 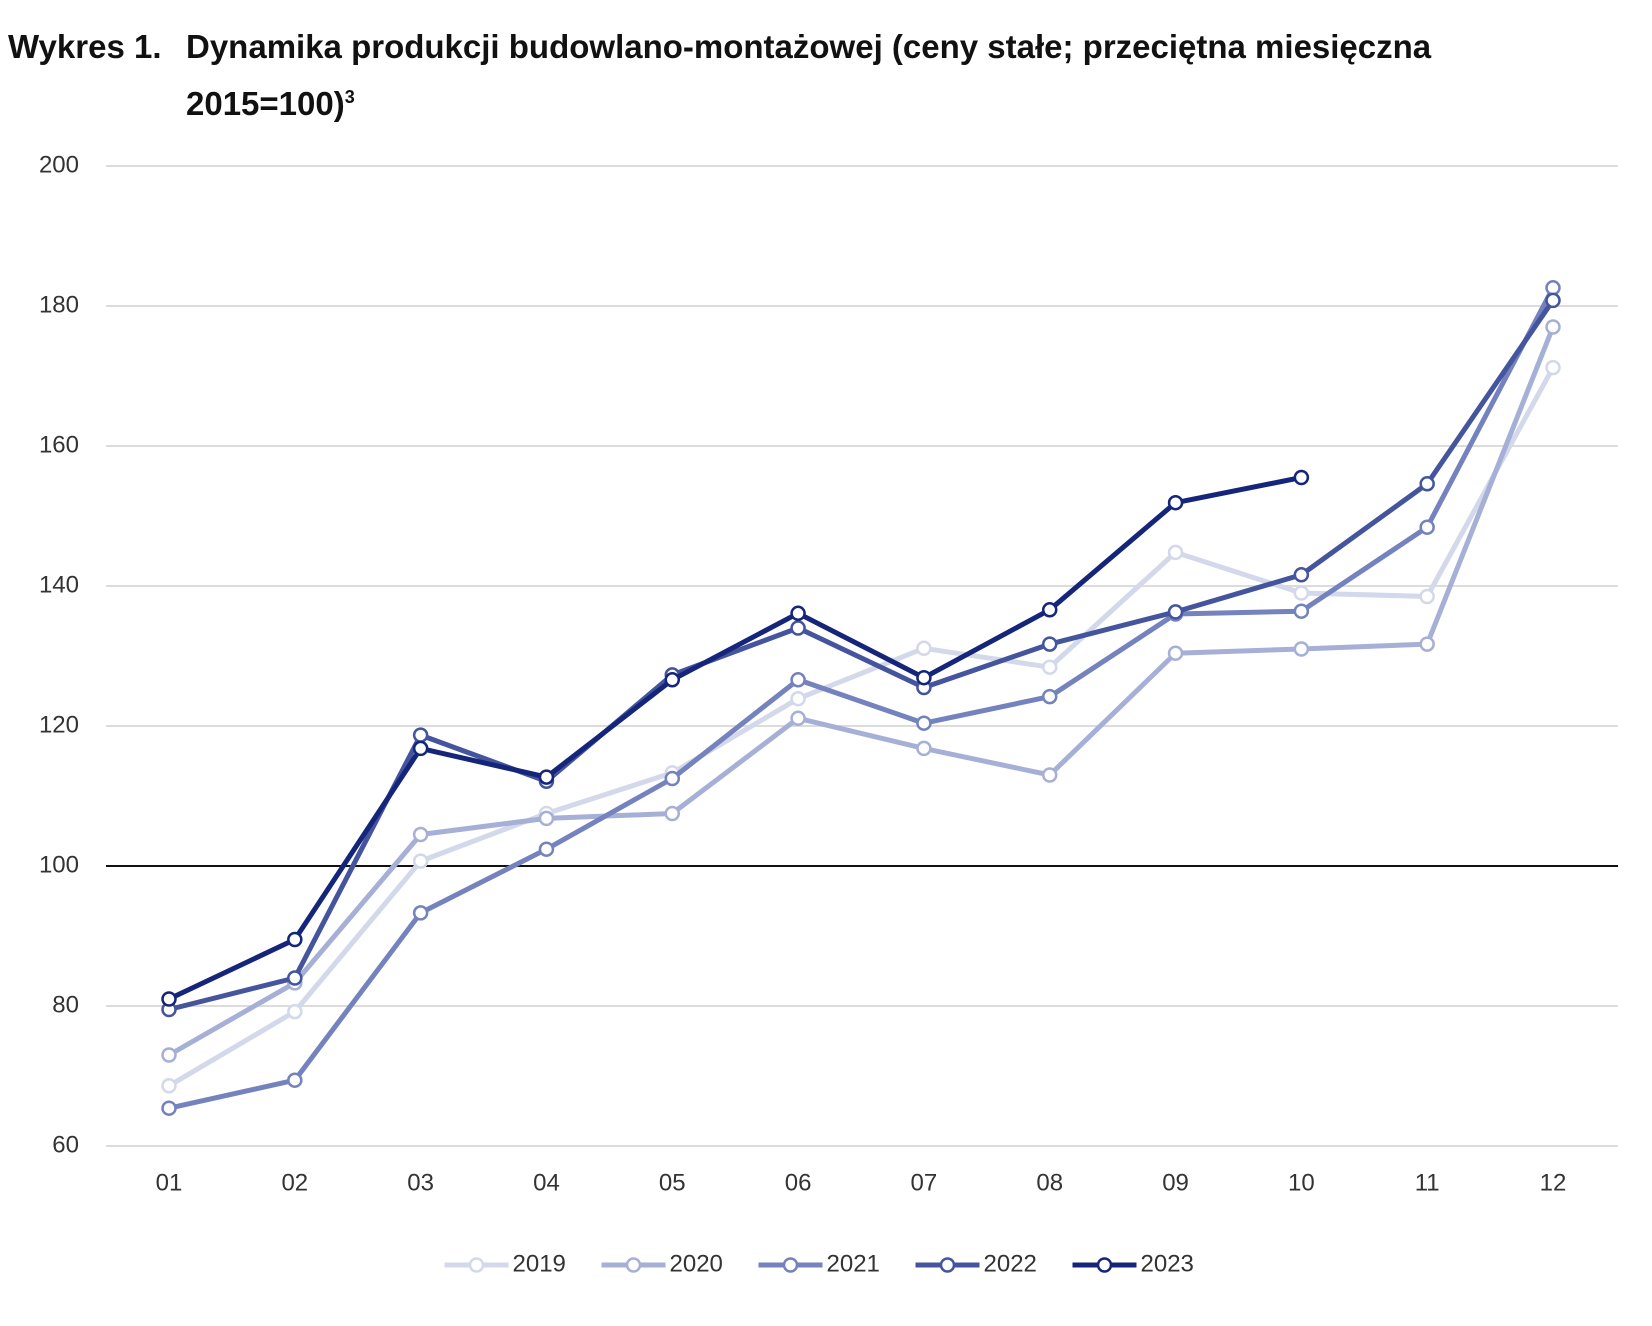 What do you see at coordinates (546, 1182) in the screenshot?
I see `x-tick-label: 04` at bounding box center [546, 1182].